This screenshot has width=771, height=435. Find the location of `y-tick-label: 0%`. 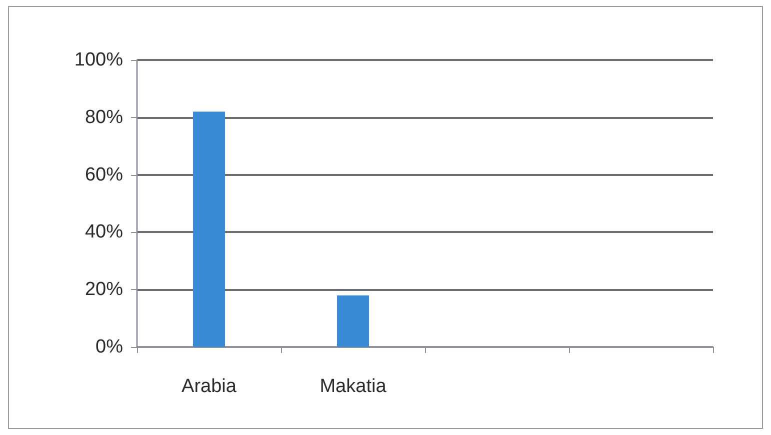

y-tick-label: 0% is located at coordinates (110, 347).